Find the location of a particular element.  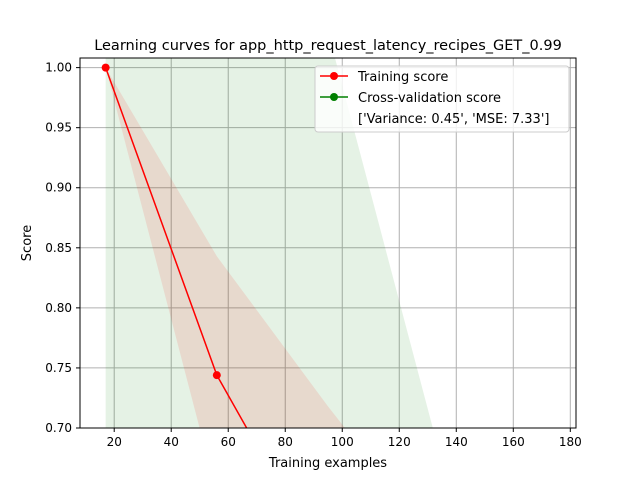

y-tick-label: 0.95 is located at coordinates (58, 128).